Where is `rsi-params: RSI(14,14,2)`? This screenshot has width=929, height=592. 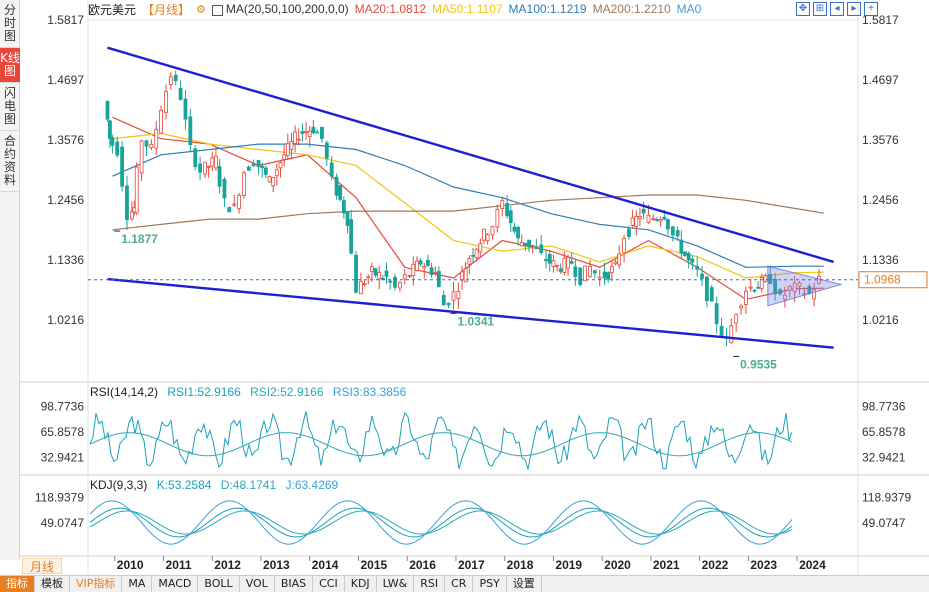
rsi-params: RSI(14,14,2) is located at coordinates (124, 392).